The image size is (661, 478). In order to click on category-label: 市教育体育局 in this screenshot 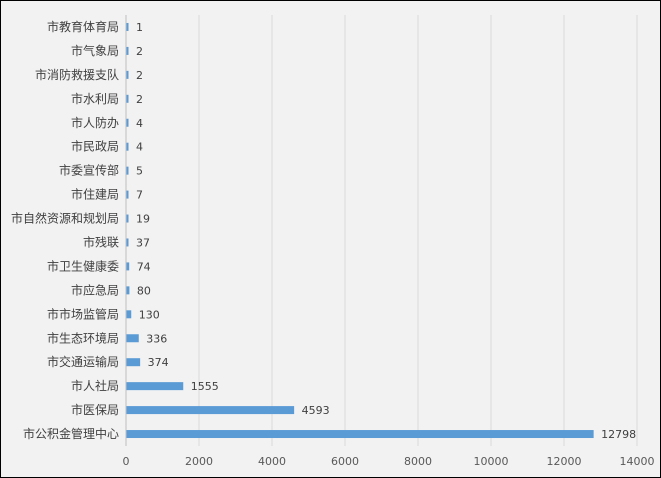, I will do `click(83, 26)`.